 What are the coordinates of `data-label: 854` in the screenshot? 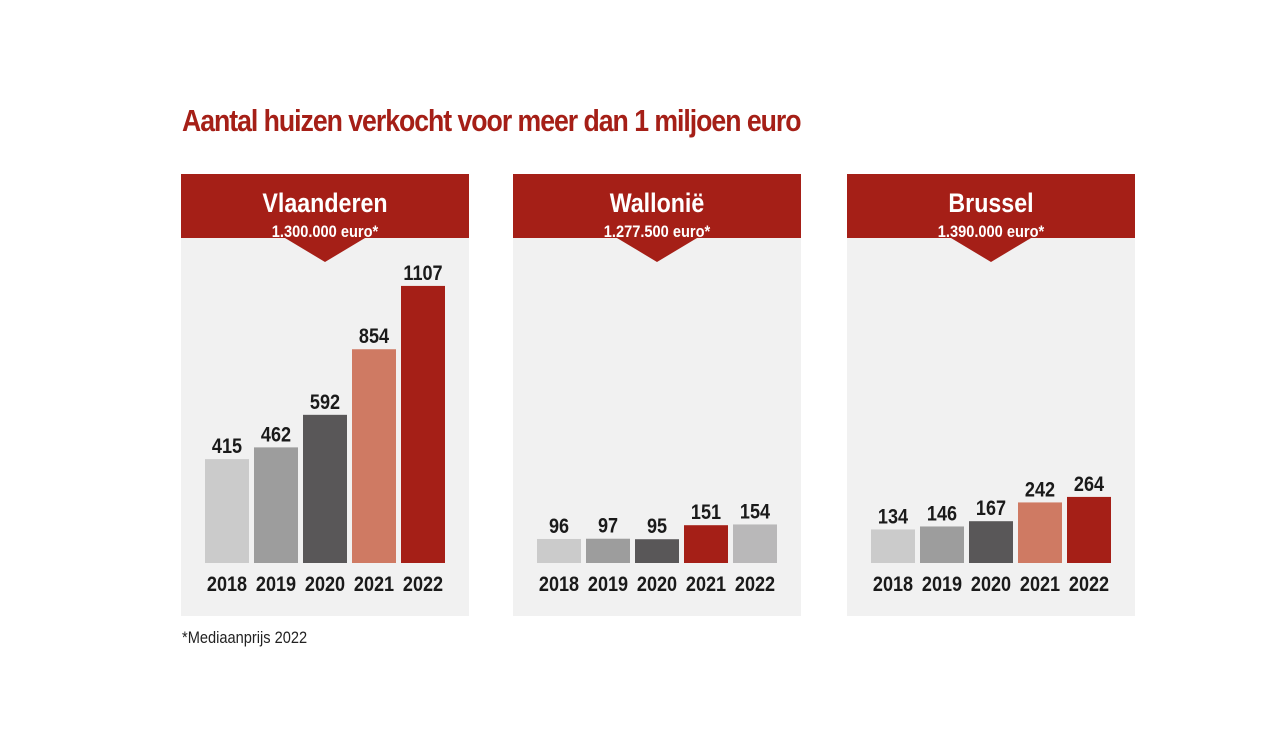 It's located at (374, 337).